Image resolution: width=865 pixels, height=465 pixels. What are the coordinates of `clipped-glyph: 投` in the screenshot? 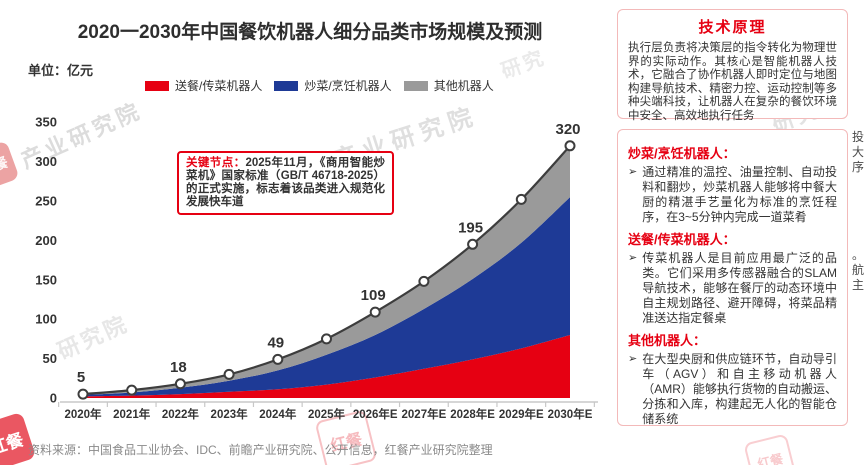 It's located at (858, 137).